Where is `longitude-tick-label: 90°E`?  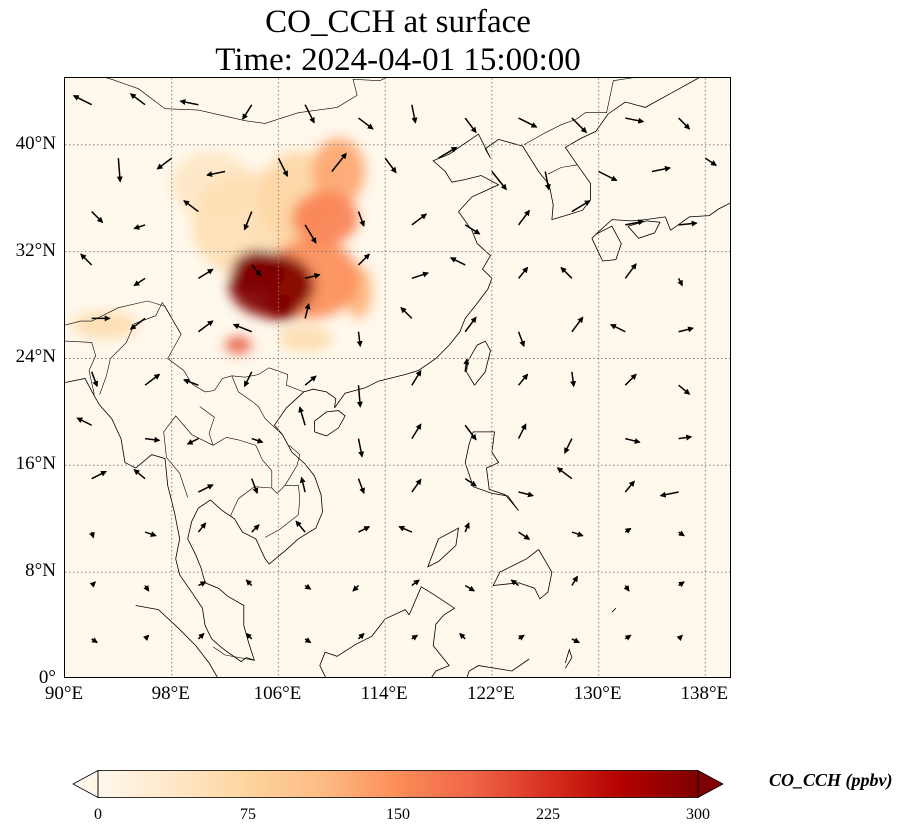
longitude-tick-label: 90°E is located at coordinates (64, 693).